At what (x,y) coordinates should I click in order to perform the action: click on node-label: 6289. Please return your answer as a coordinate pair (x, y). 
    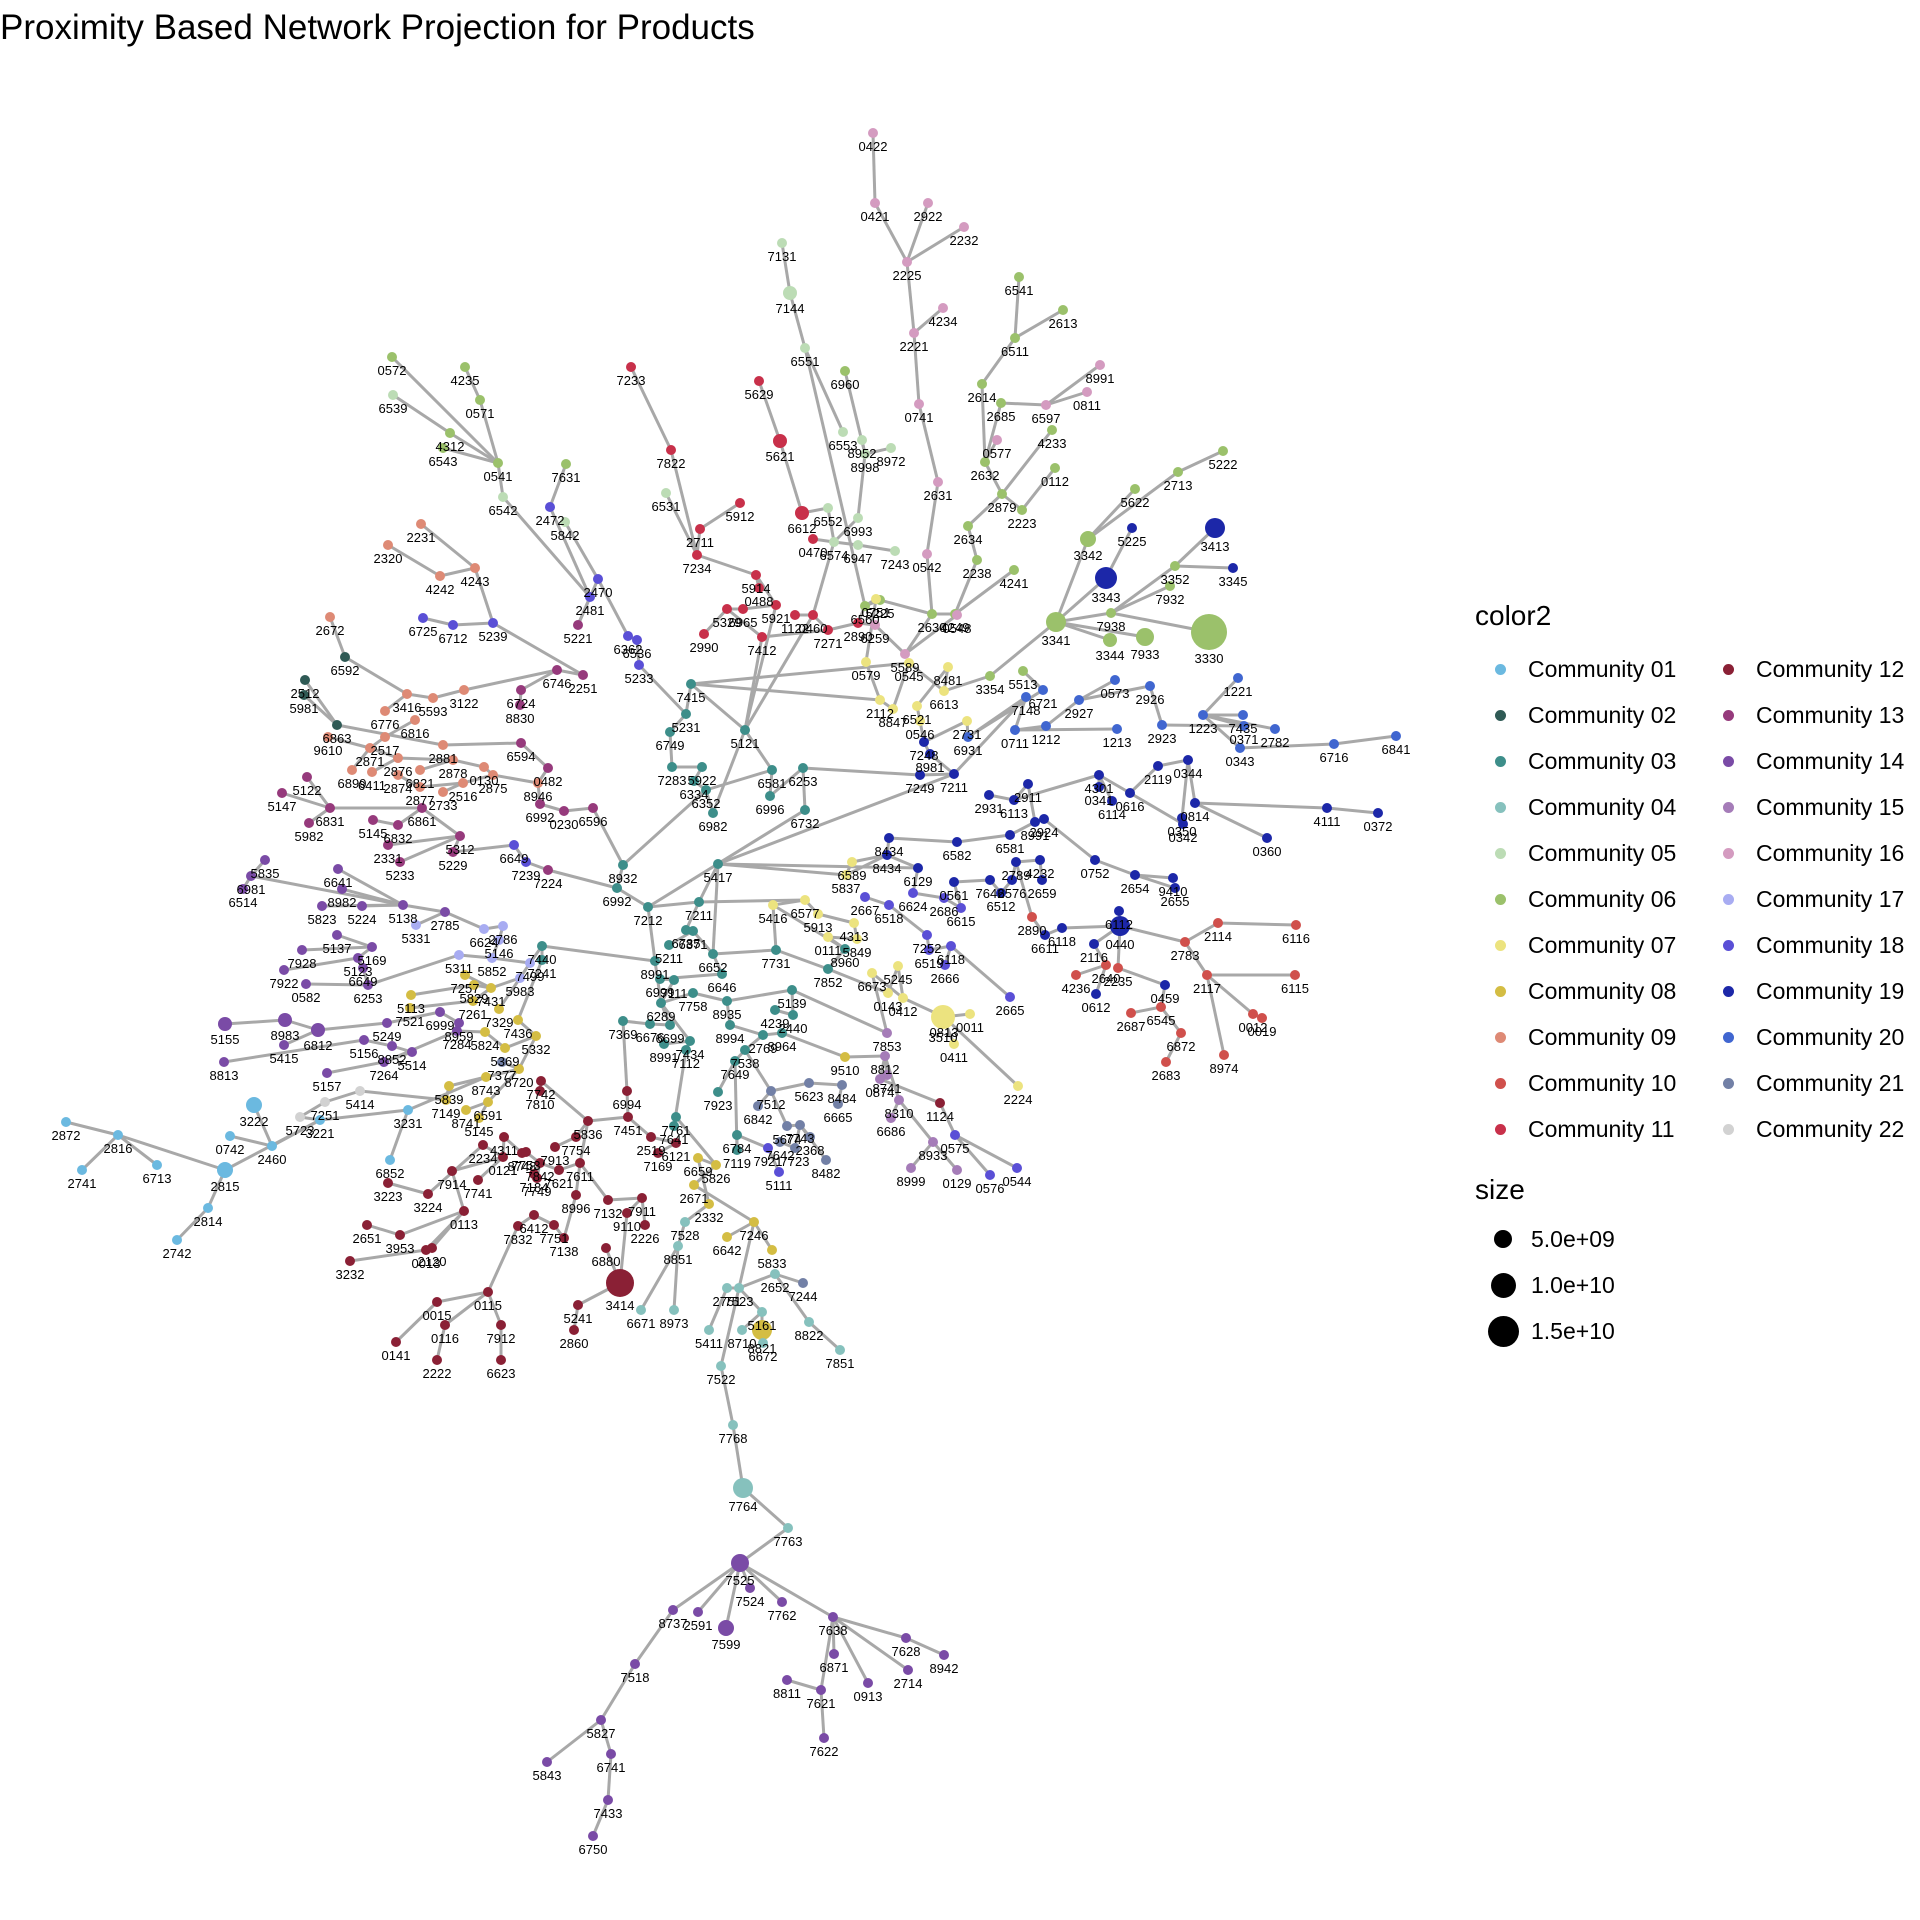
    Looking at the image, I should click on (661, 1016).